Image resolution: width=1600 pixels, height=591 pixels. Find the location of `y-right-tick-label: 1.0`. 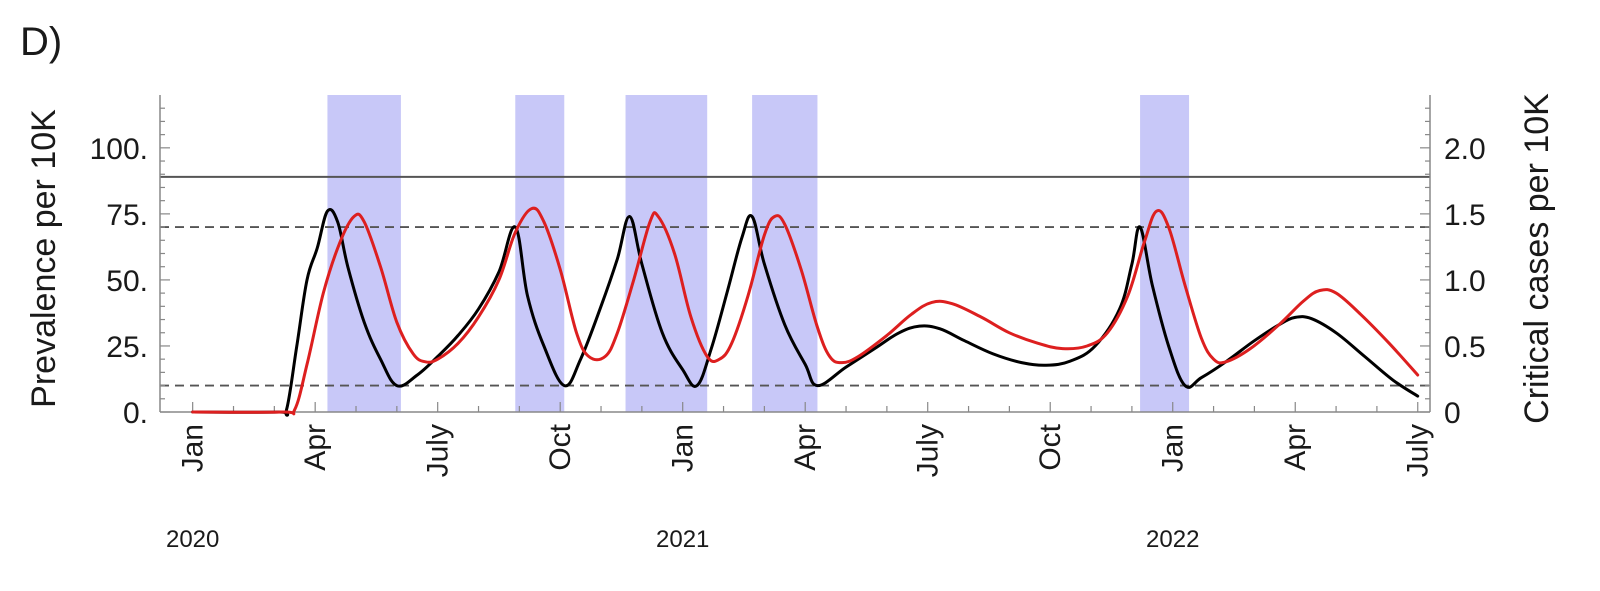

y-right-tick-label: 1.0 is located at coordinates (1465, 281).